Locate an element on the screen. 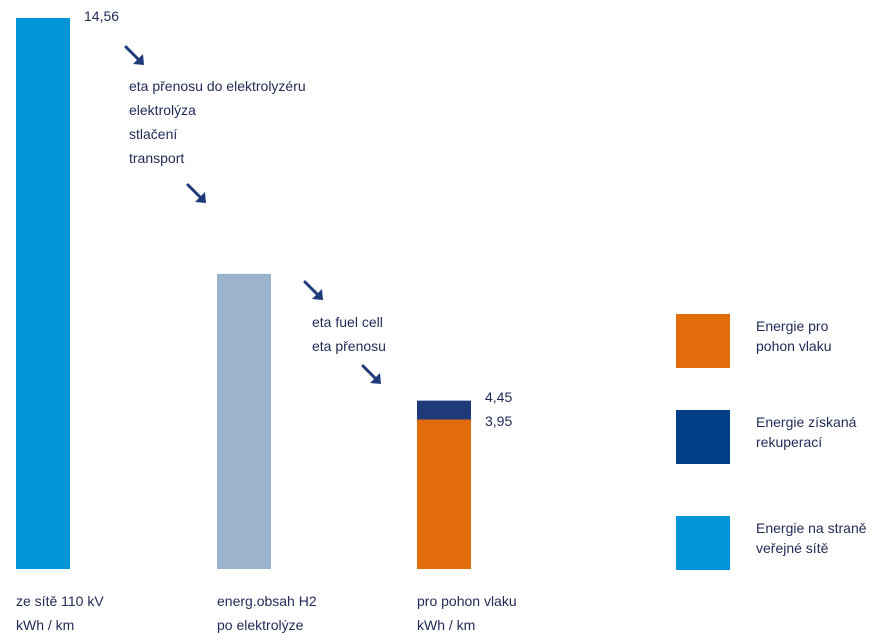 This screenshot has width=883, height=635. legend-label-line: Energie na straně is located at coordinates (811, 528).